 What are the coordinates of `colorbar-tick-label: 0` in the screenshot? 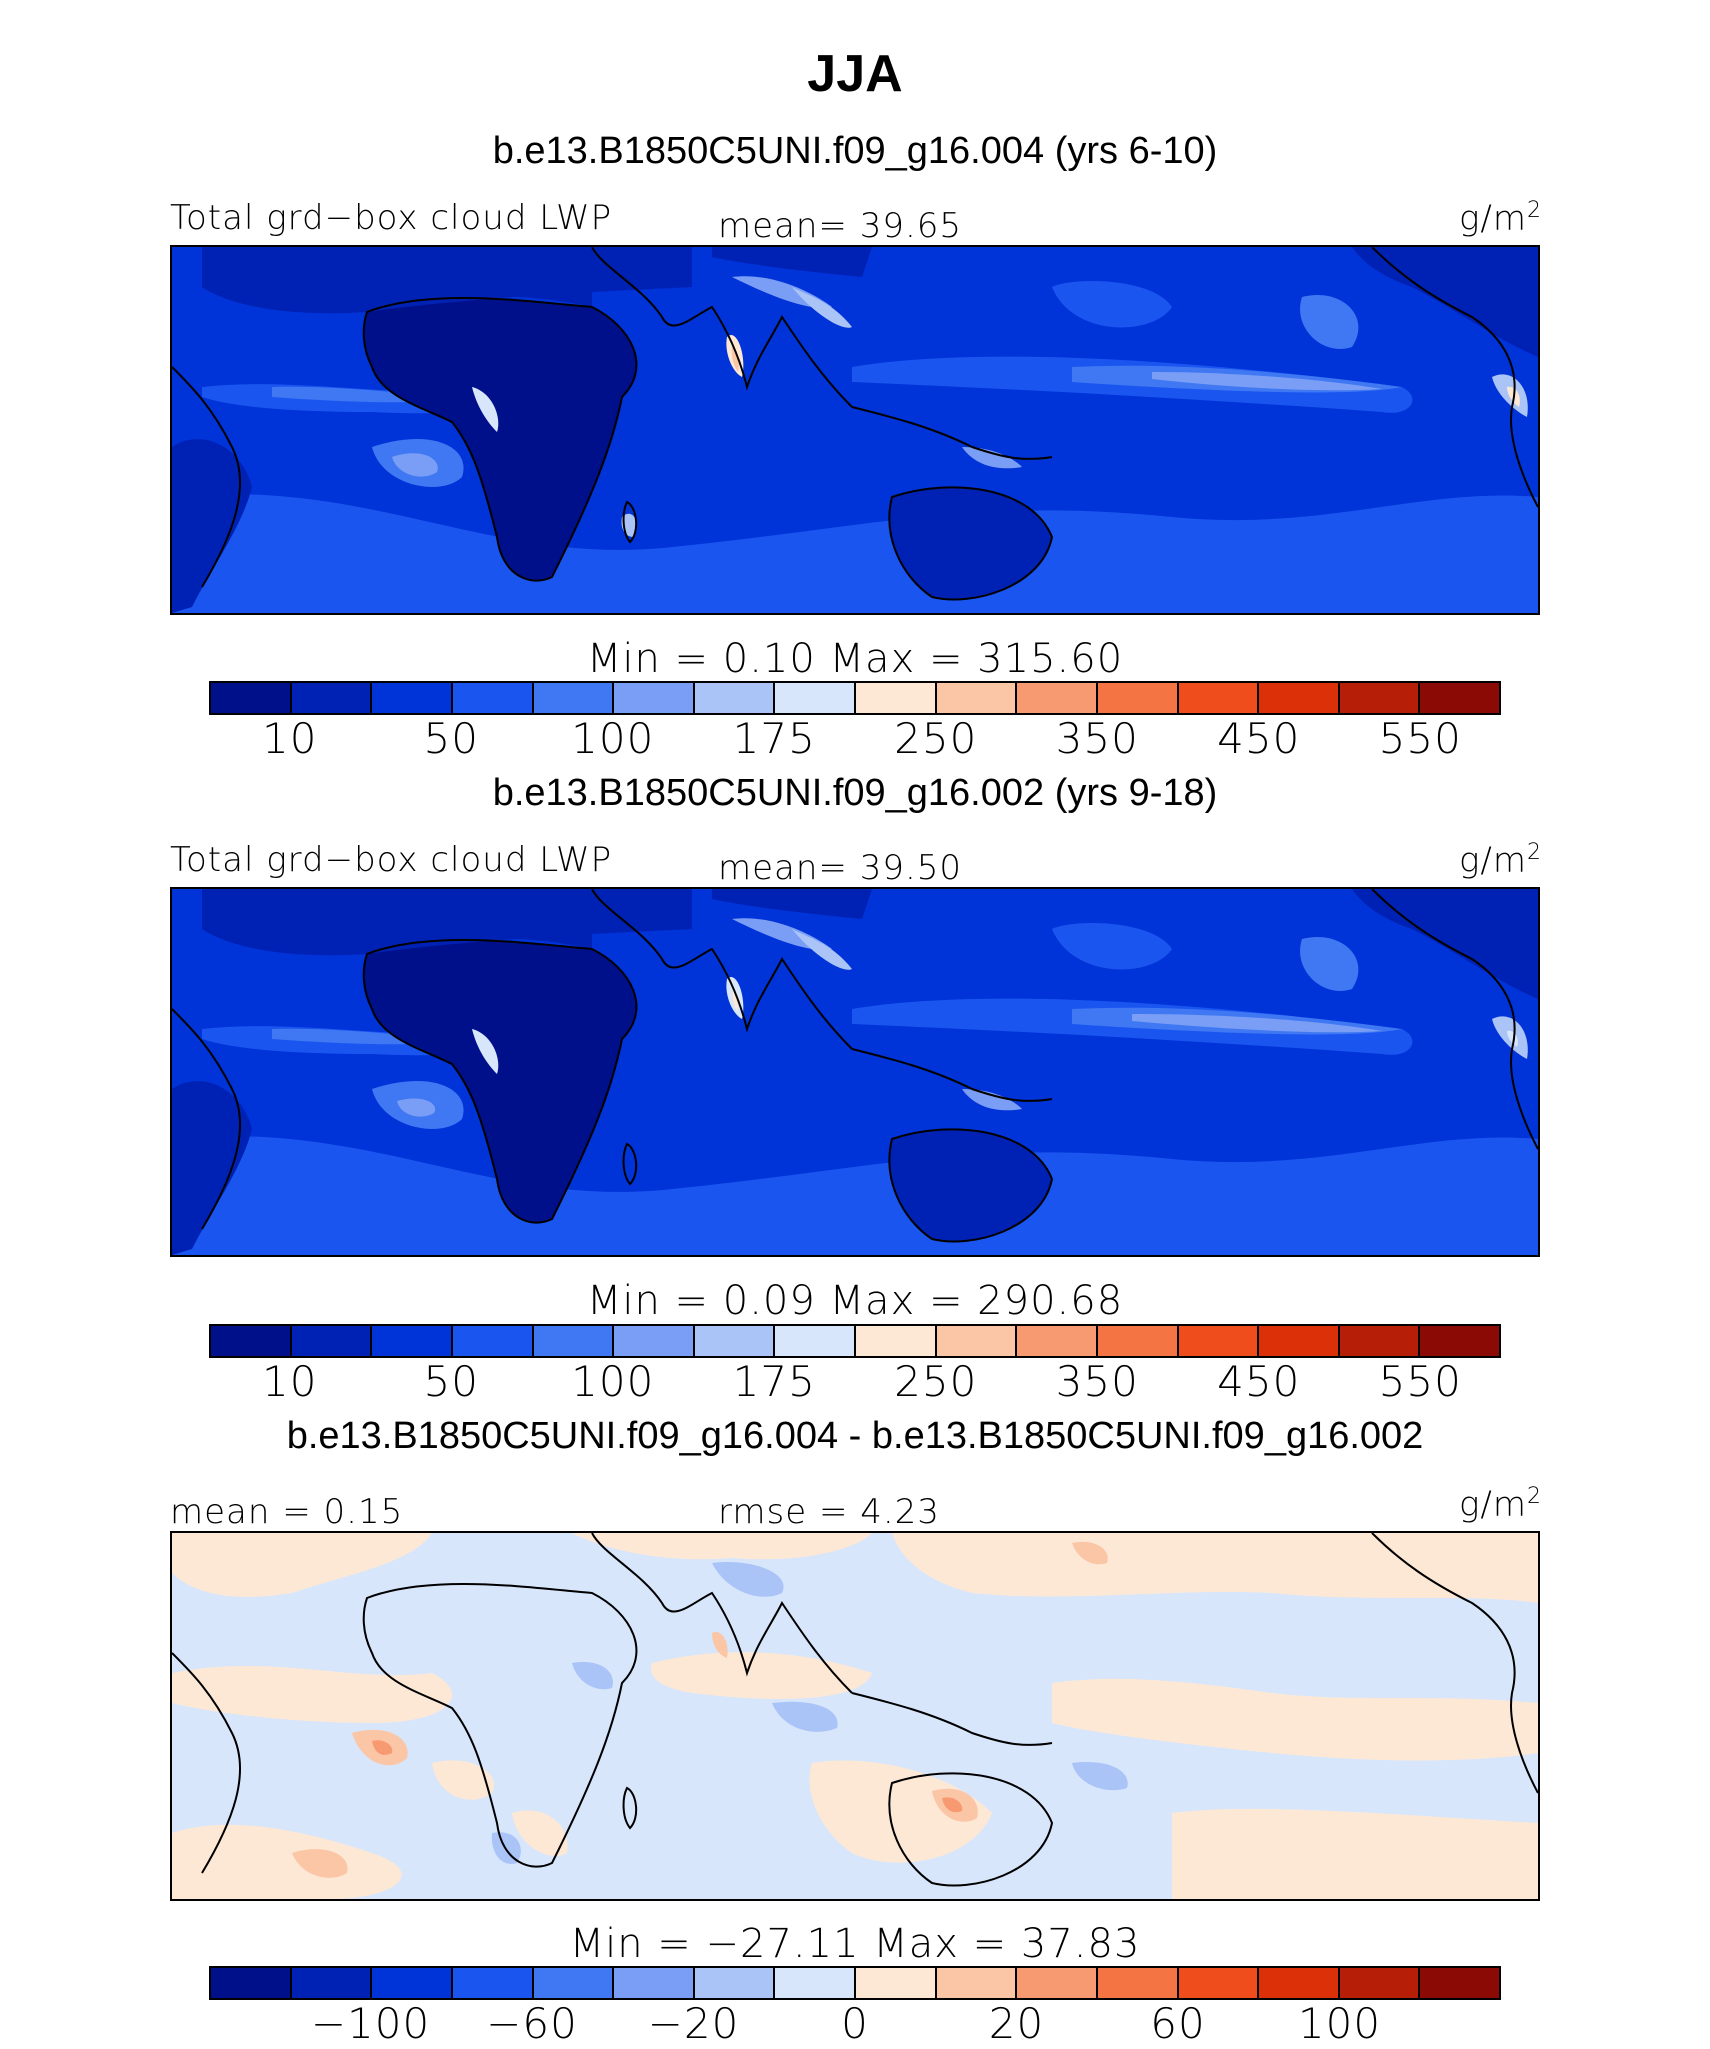 It's located at (855, 2023).